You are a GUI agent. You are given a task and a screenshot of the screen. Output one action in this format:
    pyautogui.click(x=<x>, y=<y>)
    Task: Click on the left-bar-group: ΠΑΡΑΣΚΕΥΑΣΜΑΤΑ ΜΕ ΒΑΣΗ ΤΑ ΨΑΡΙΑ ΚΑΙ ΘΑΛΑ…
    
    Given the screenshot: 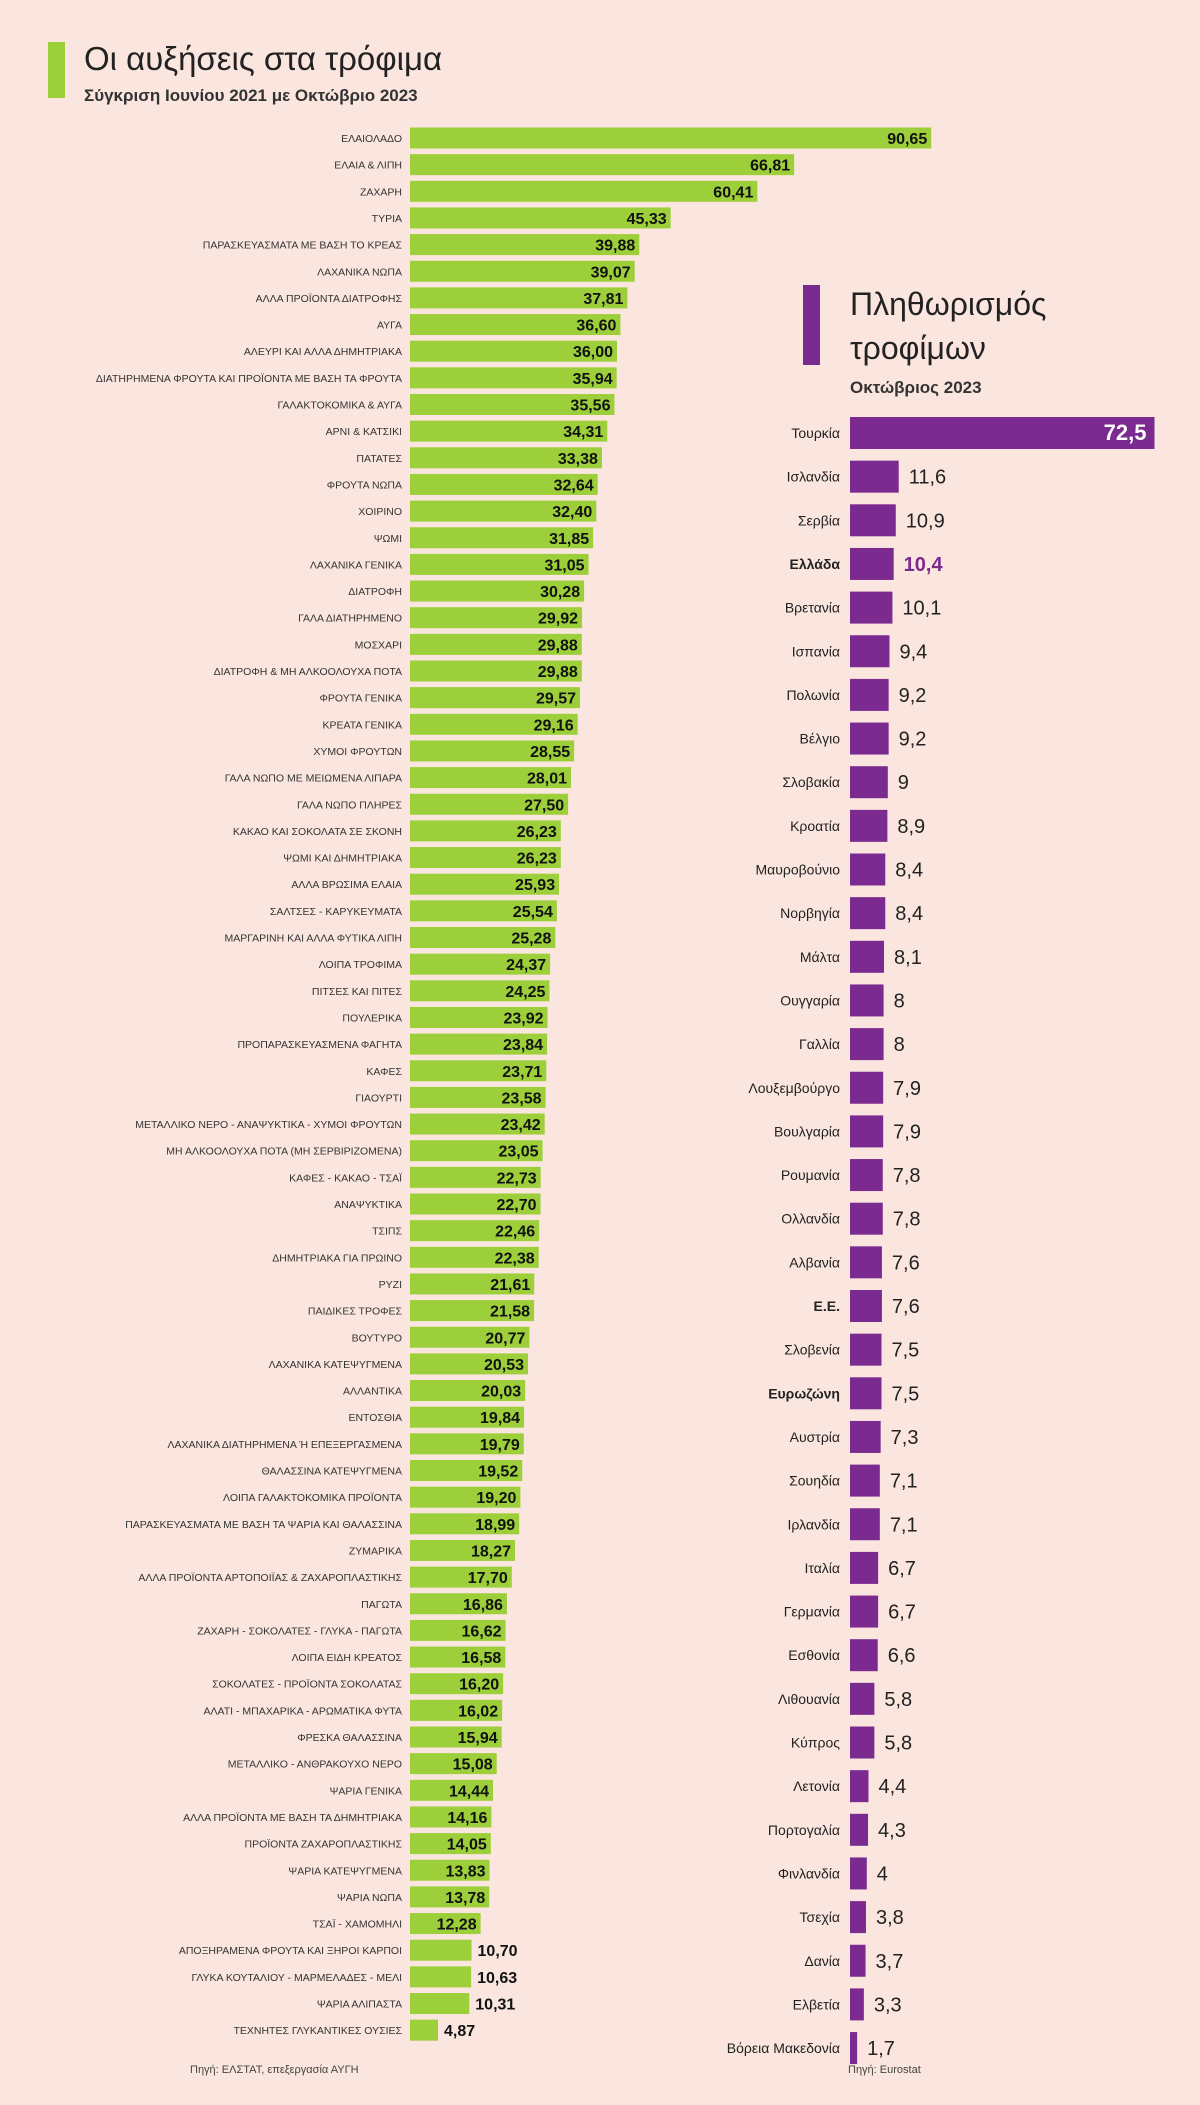 What is the action you would take?
    pyautogui.click(x=322, y=1524)
    